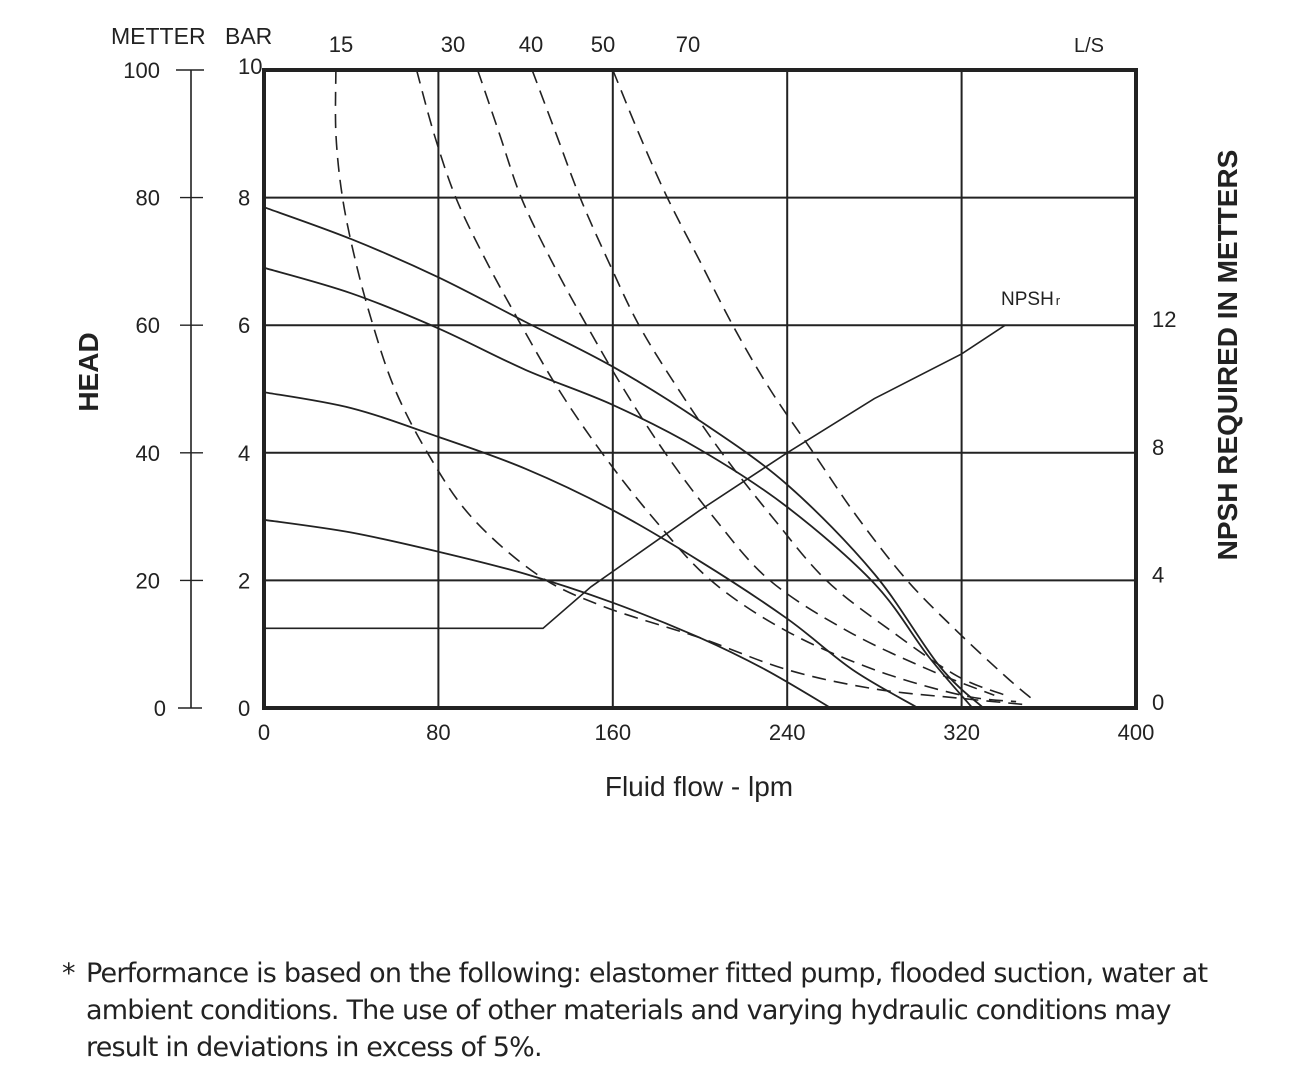  What do you see at coordinates (1089, 46) in the screenshot?
I see `ls-unit-label: L/S` at bounding box center [1089, 46].